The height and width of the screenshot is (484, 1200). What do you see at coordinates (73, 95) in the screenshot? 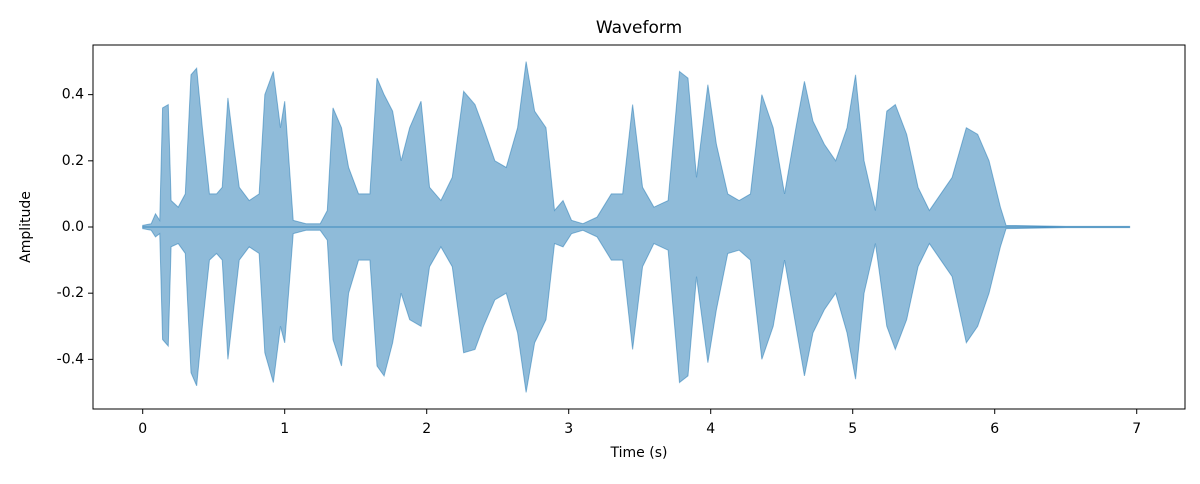
I see `y-tick-label: 0.4` at bounding box center [73, 95].